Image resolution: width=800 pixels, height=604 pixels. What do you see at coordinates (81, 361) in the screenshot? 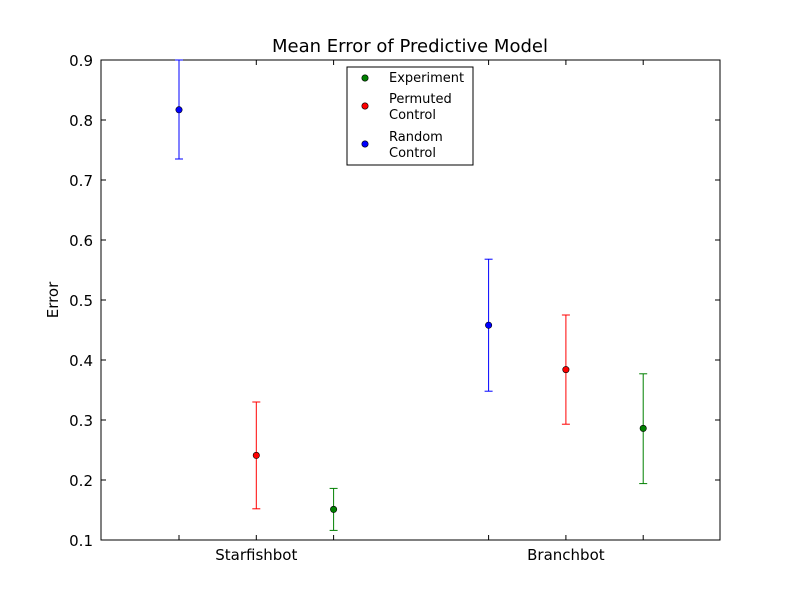
I see `y-tick-label: 0.4` at bounding box center [81, 361].